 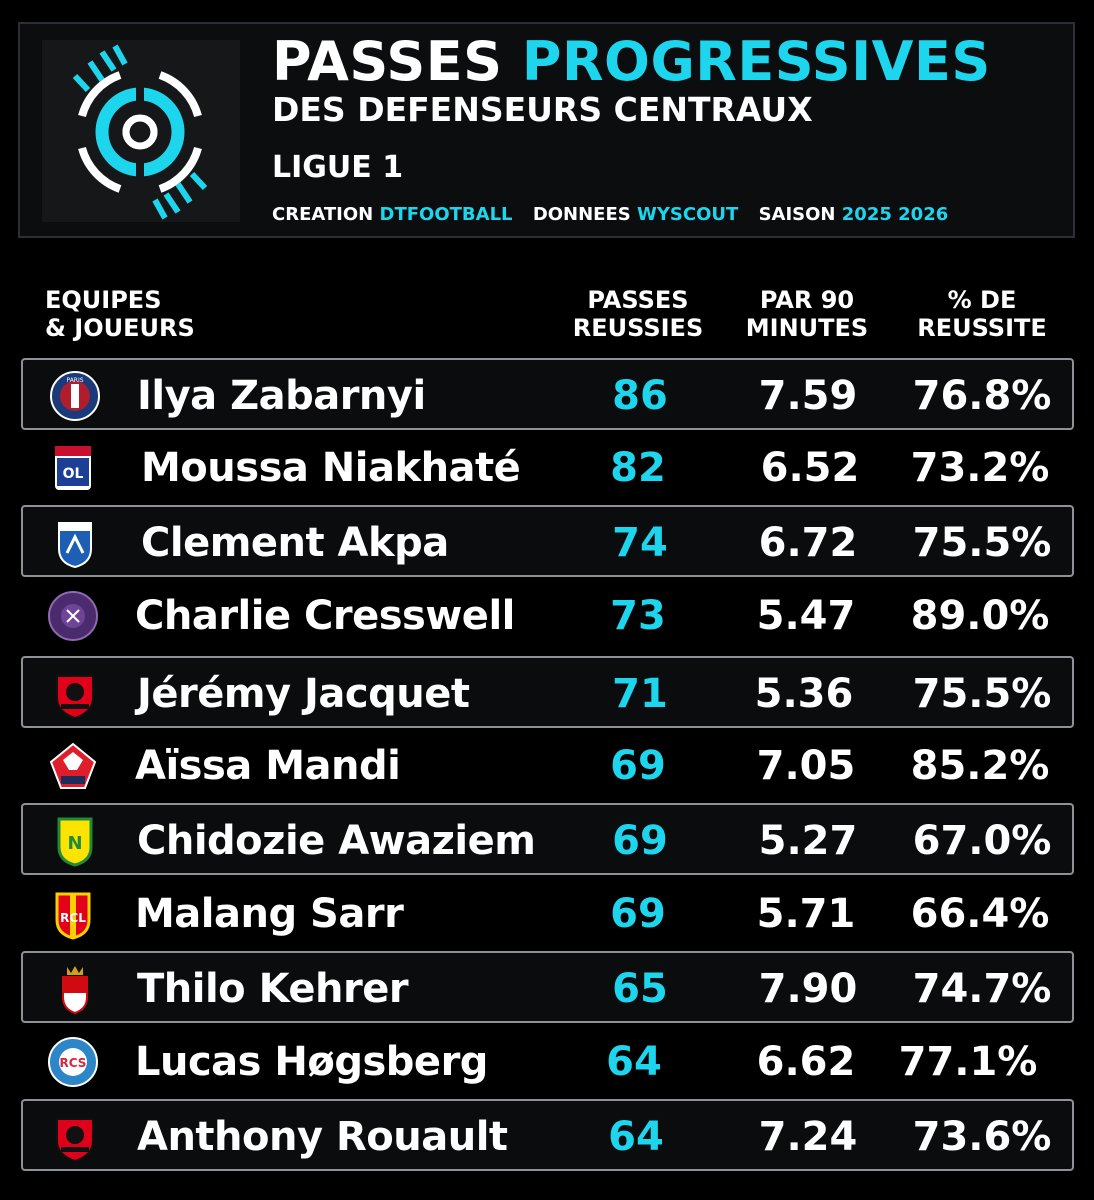 What do you see at coordinates (640, 989) in the screenshot?
I see `passes-value: 65` at bounding box center [640, 989].